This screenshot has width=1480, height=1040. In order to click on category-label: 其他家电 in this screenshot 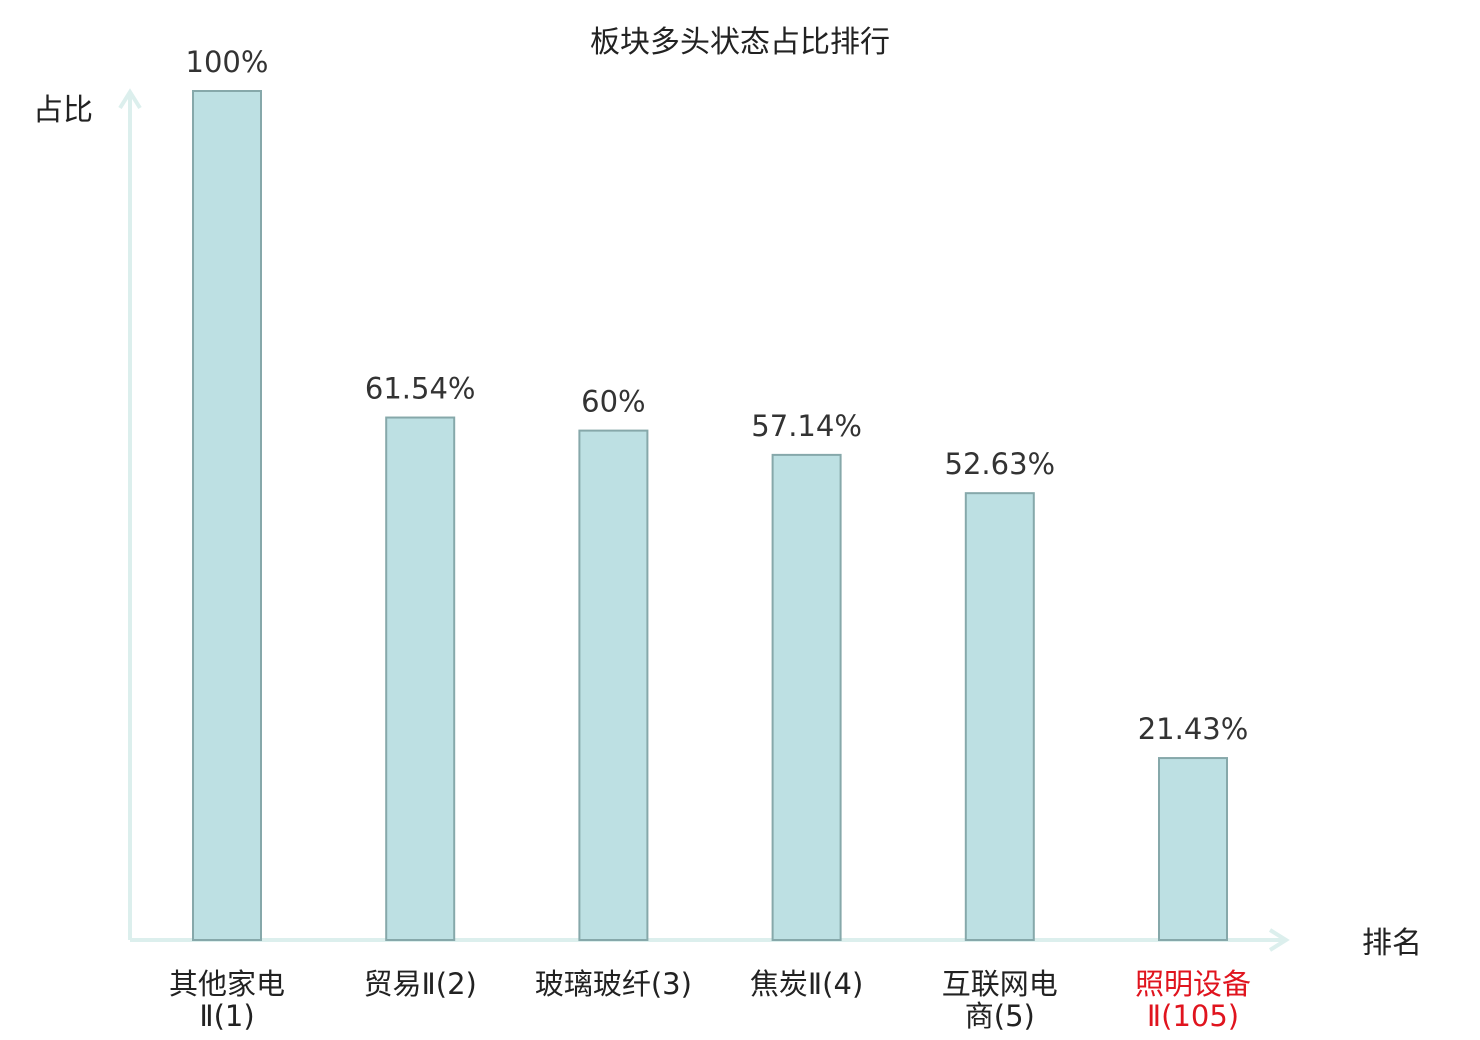, I will do `click(227, 984)`.